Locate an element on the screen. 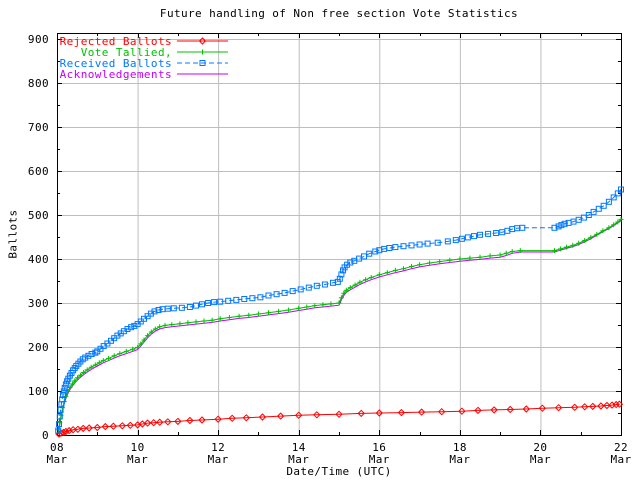 The width and height of the screenshot is (640, 480). x-tick-label: 10 is located at coordinates (138, 447).